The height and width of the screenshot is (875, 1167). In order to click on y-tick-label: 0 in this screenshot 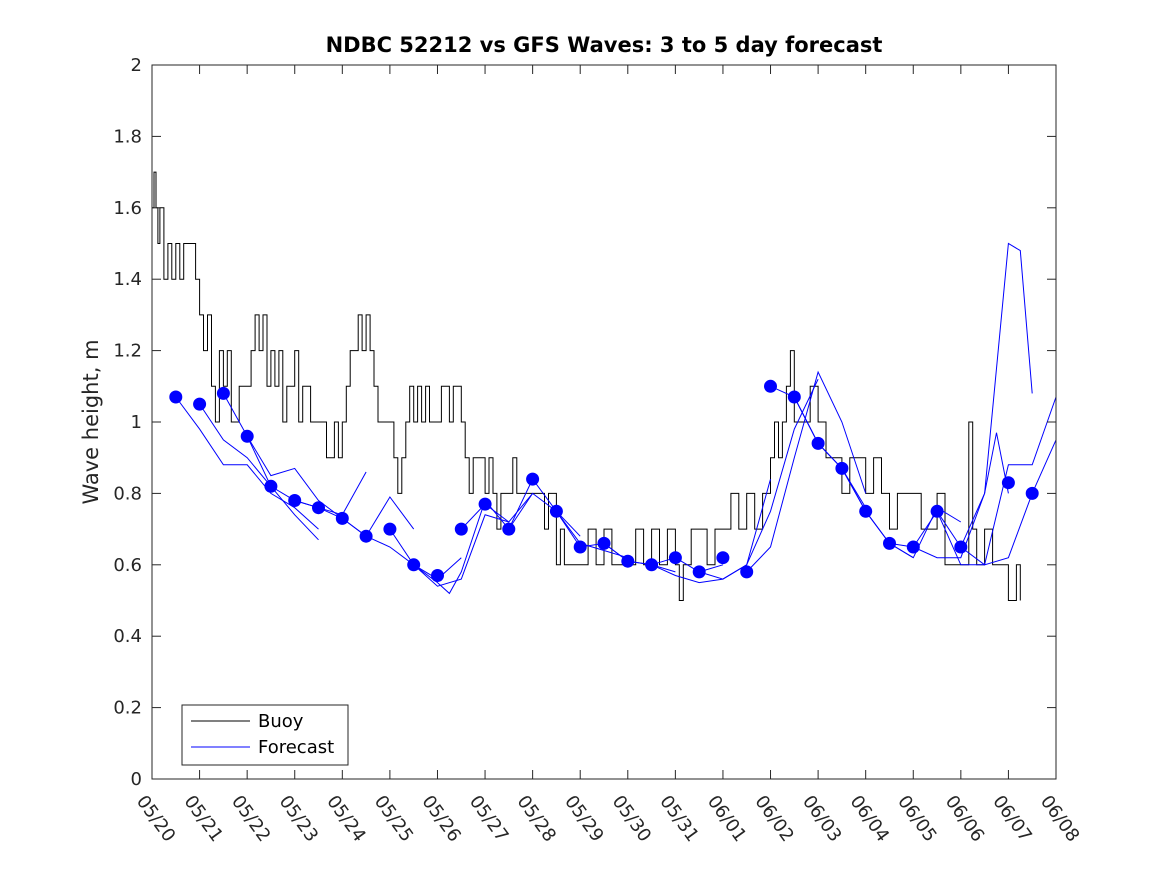, I will do `click(136, 779)`.